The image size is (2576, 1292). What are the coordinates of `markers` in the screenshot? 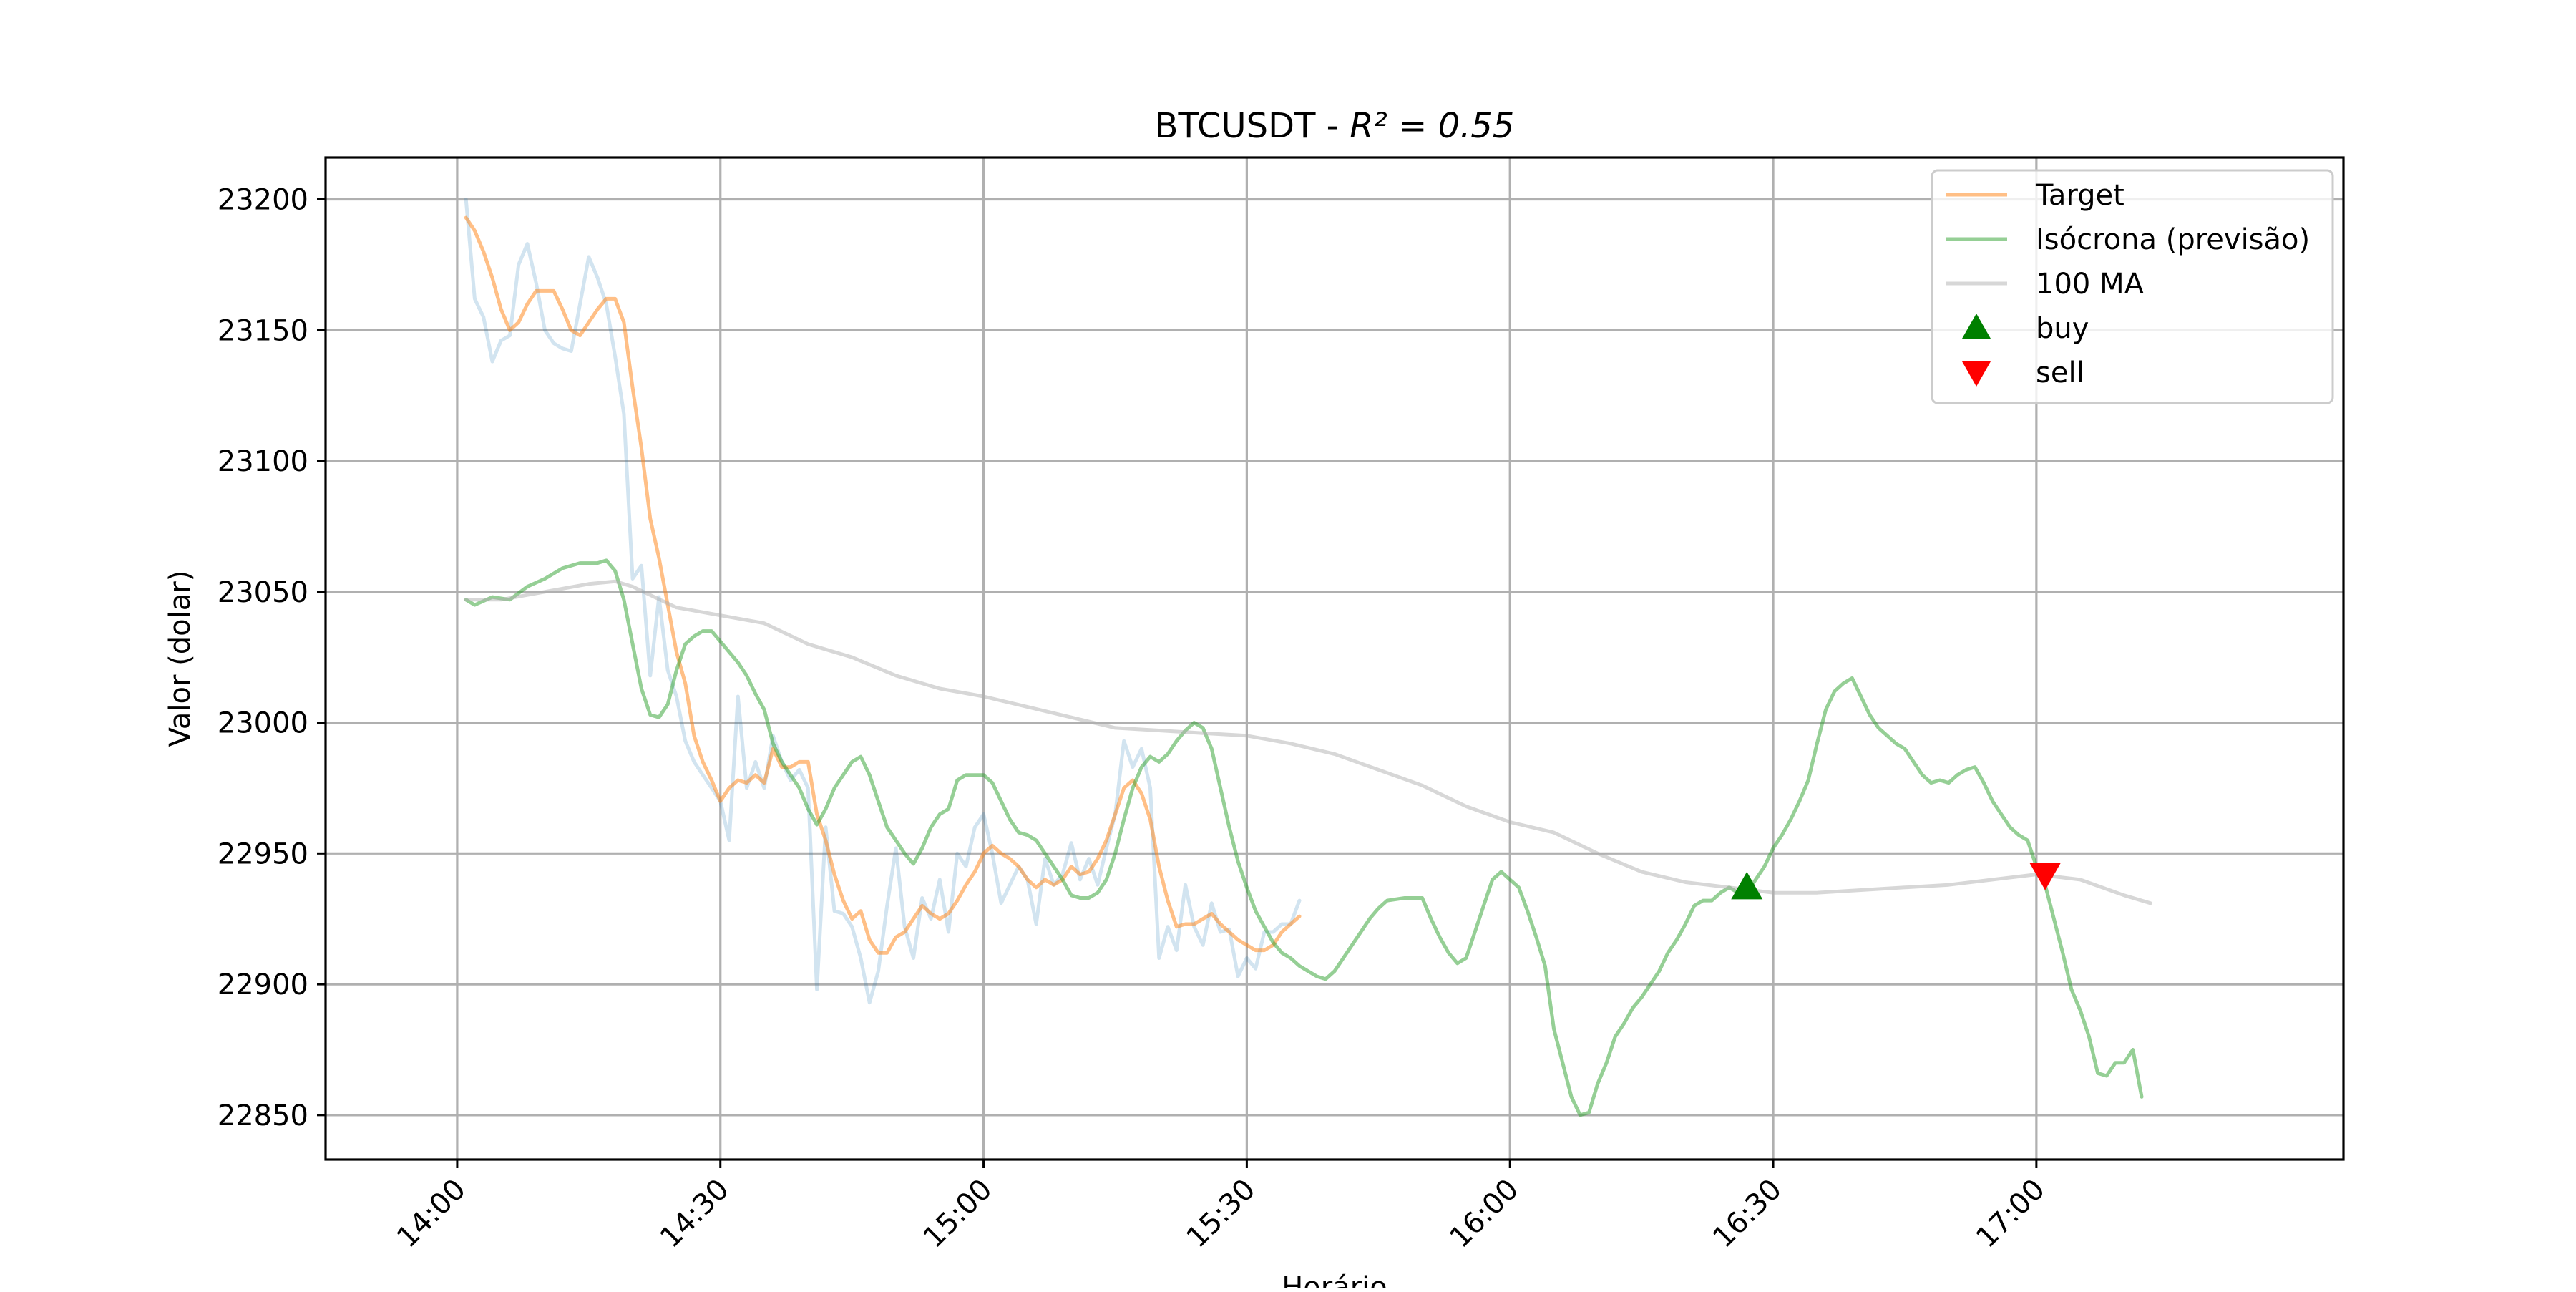 It's located at (1896, 881).